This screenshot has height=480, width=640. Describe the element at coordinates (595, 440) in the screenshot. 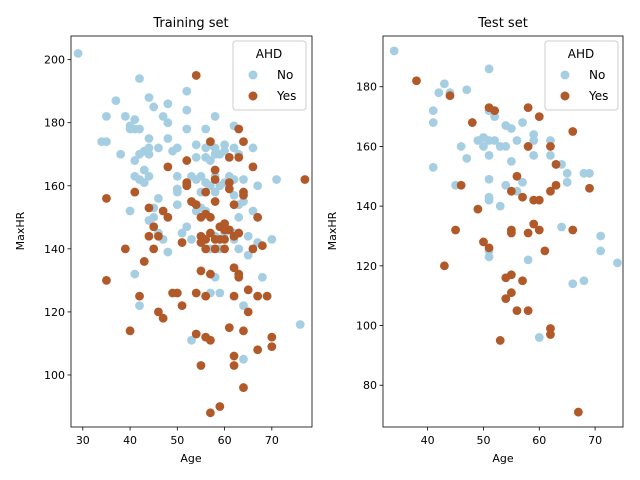

I see `test-x-tick-label-70: 70` at that location.